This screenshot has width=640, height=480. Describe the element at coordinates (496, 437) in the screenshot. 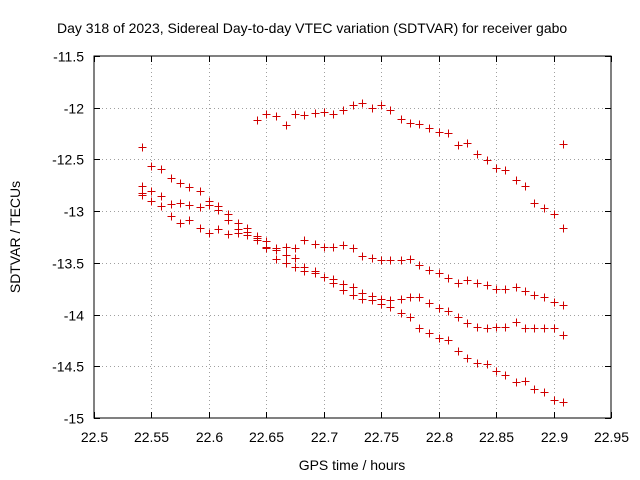

I see `x-tick-label: 22.85` at that location.